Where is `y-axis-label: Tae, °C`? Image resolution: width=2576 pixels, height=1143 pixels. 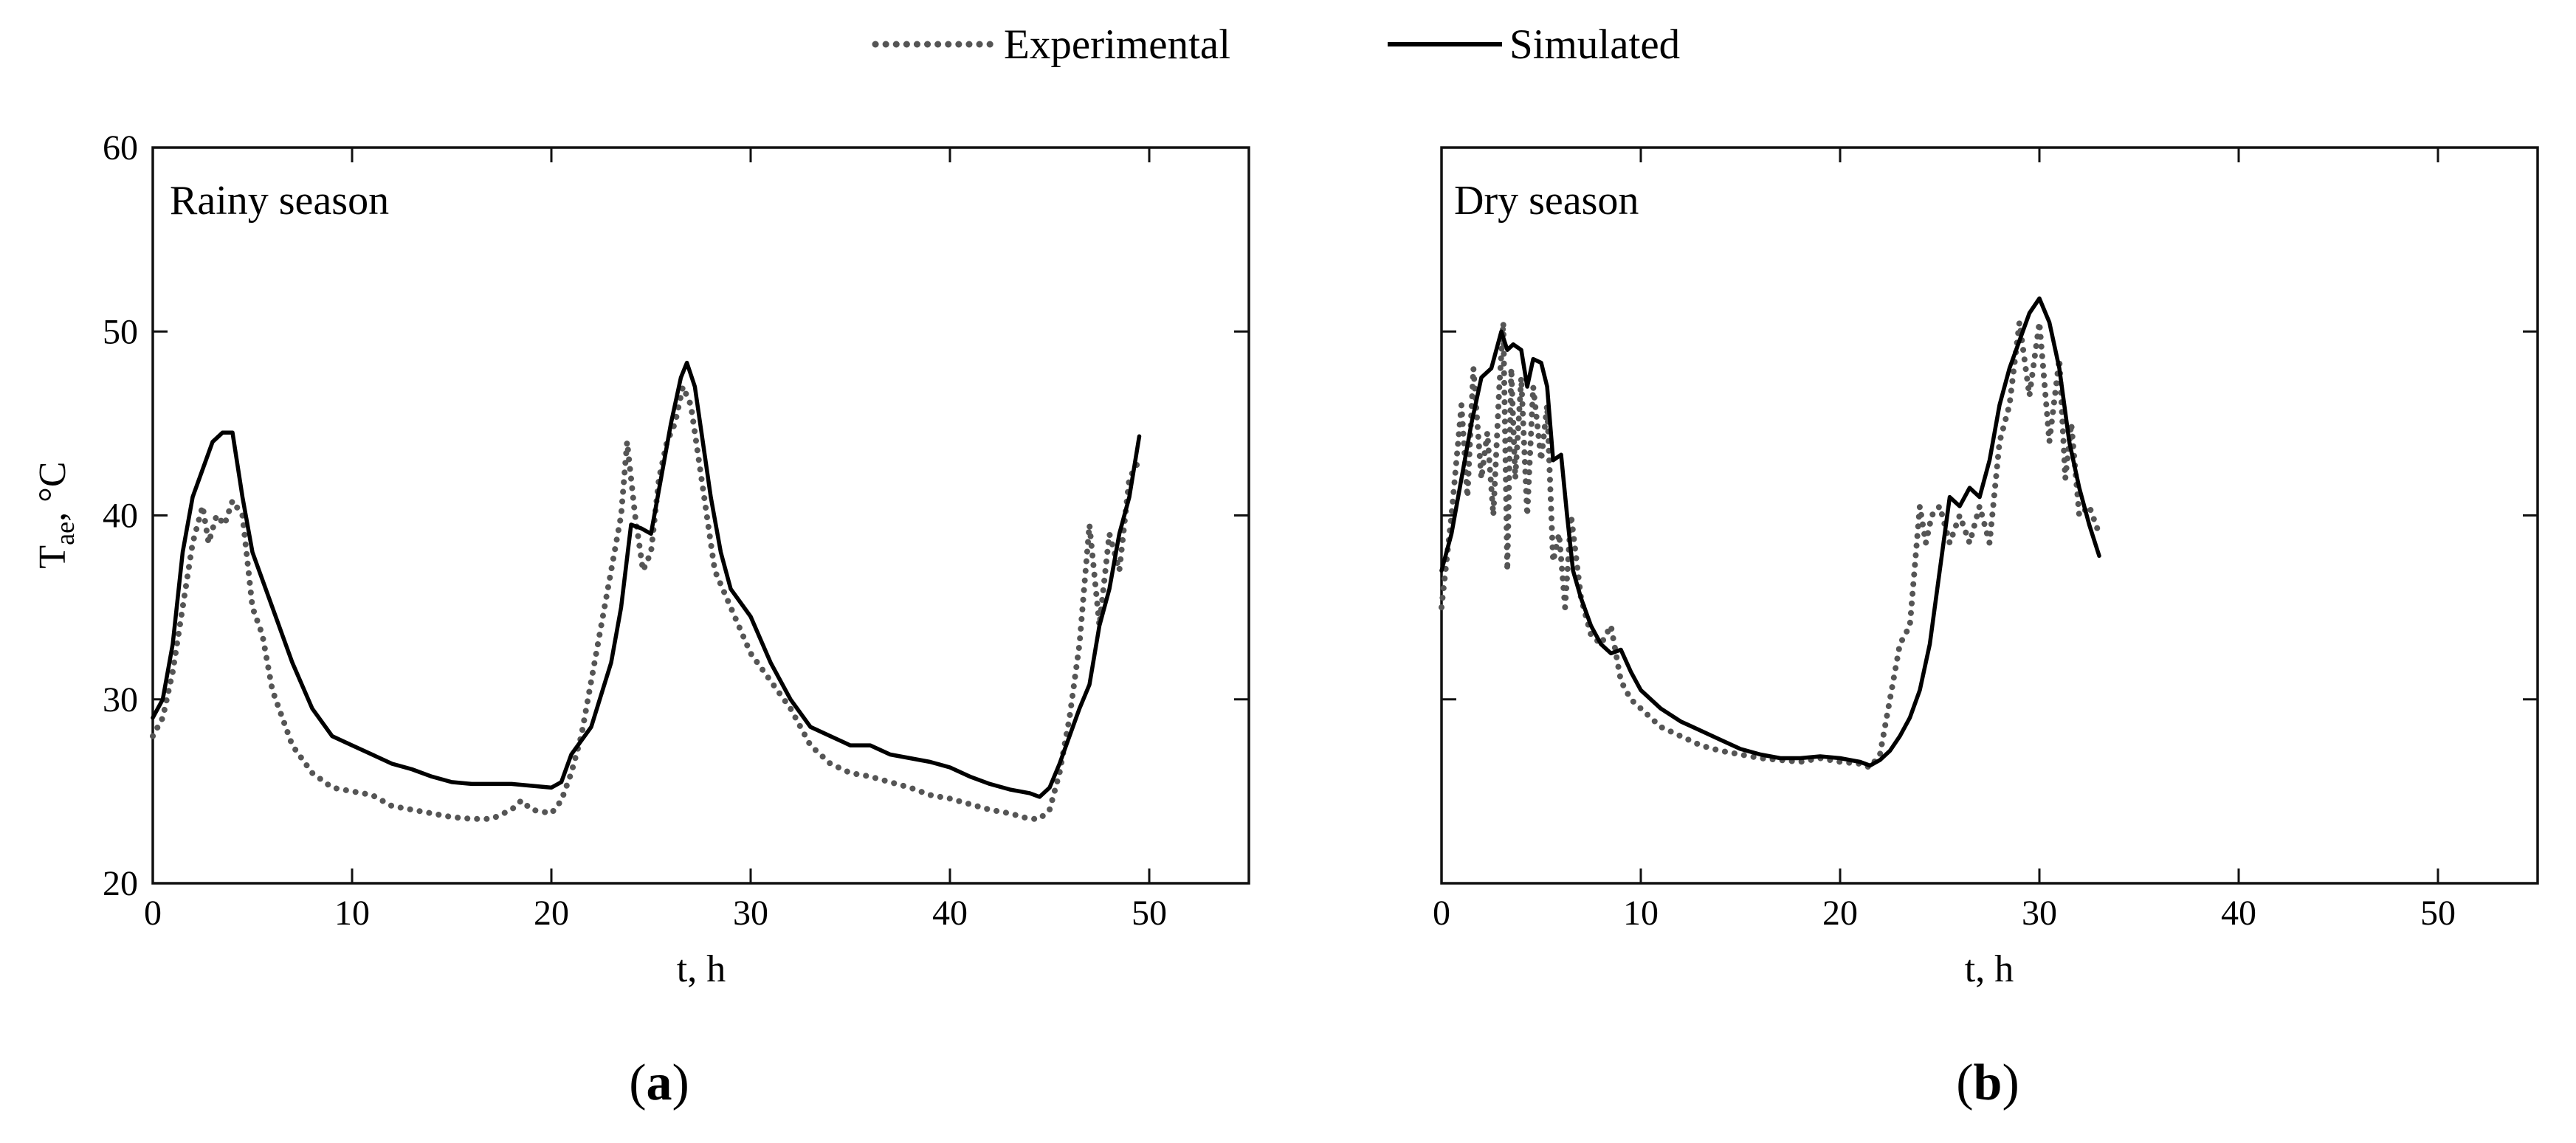 y-axis-label: Tae, °C is located at coordinates (56, 515).